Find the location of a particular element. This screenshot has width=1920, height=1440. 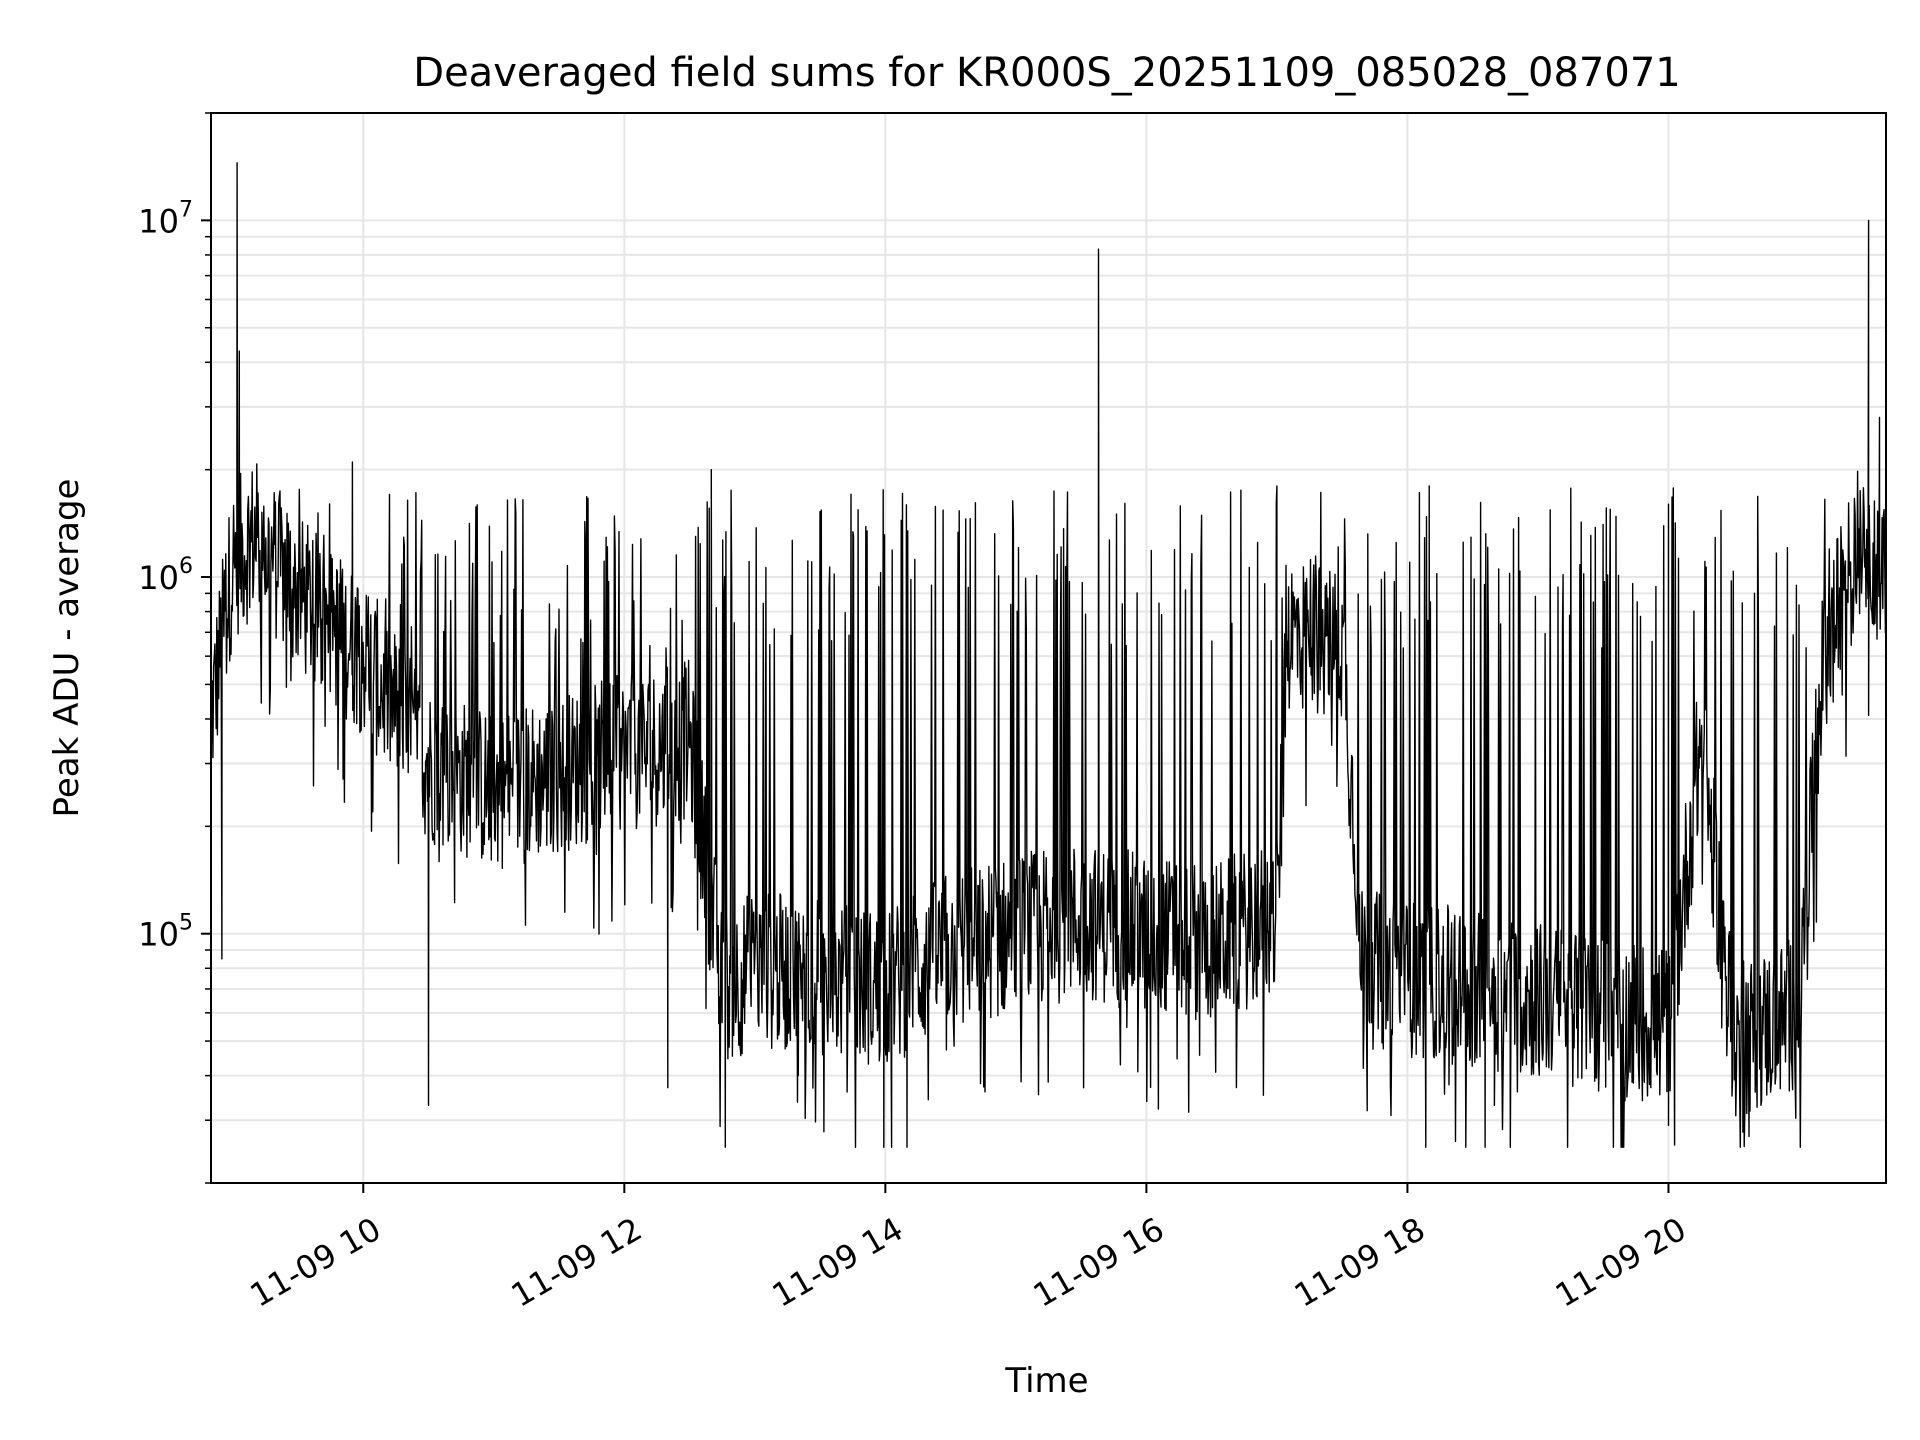

x-axis-label: Time is located at coordinates (1046, 1381).